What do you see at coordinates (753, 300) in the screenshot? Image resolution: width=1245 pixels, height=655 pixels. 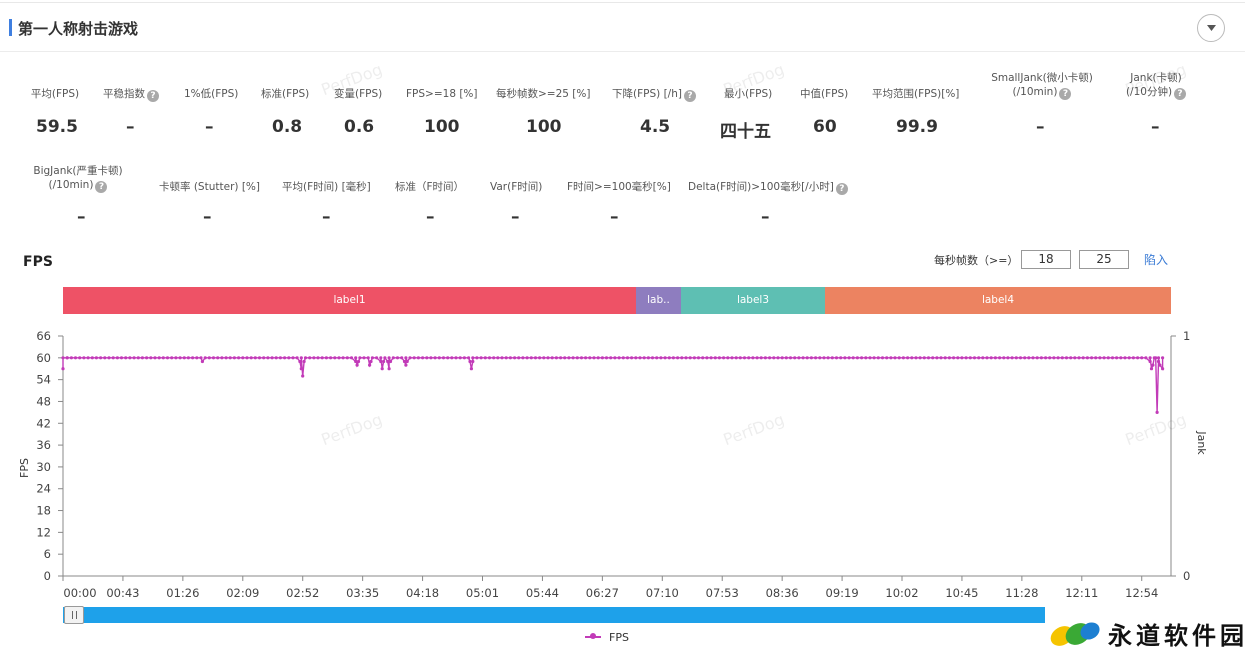 I see `label-band-3: label3` at bounding box center [753, 300].